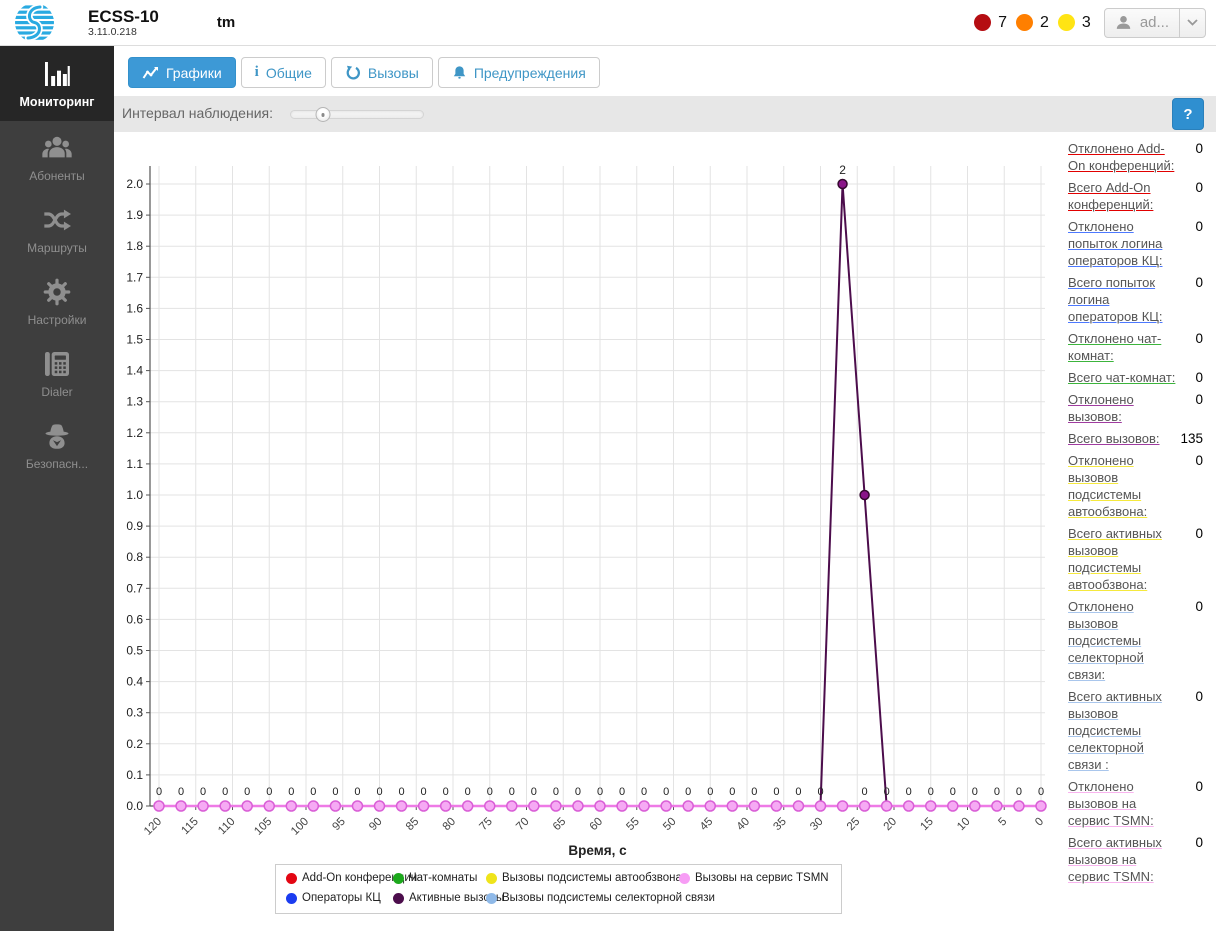 Image resolution: width=1216 pixels, height=931 pixels. Describe the element at coordinates (817, 825) in the screenshot. I see `svg-text: 30` at that location.